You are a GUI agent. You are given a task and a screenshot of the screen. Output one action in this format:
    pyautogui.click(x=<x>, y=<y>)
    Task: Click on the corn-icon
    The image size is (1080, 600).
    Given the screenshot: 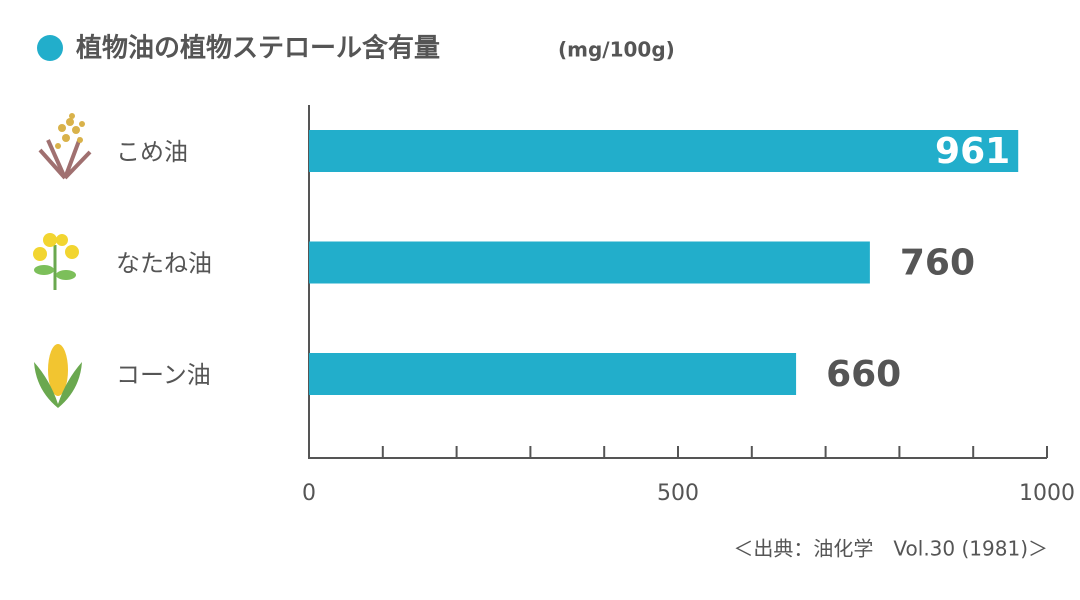 What is the action you would take?
    pyautogui.click(x=58, y=376)
    